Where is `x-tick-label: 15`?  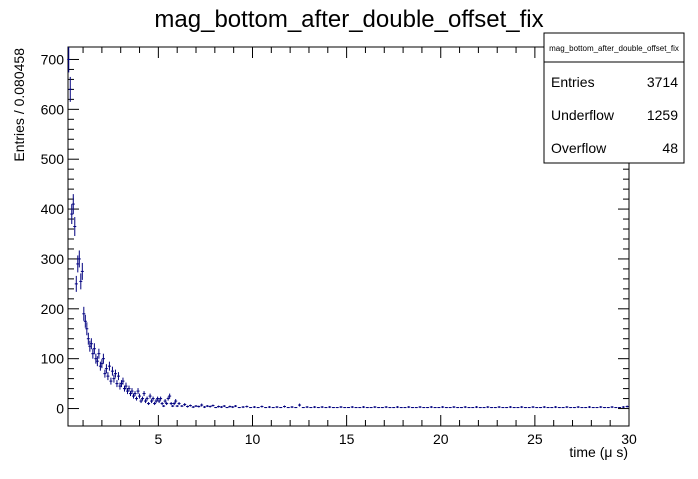 x-tick-label: 15 is located at coordinates (347, 439).